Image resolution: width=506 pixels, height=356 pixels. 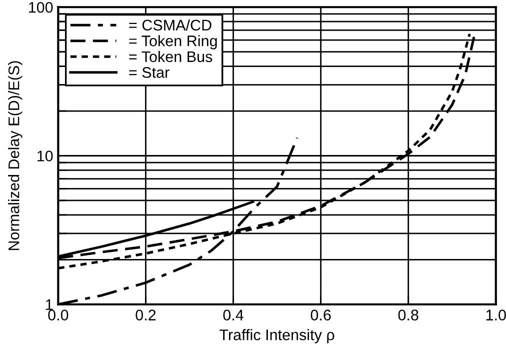 What do you see at coordinates (41, 7) in the screenshot?
I see `y-tick-label: 100` at bounding box center [41, 7].